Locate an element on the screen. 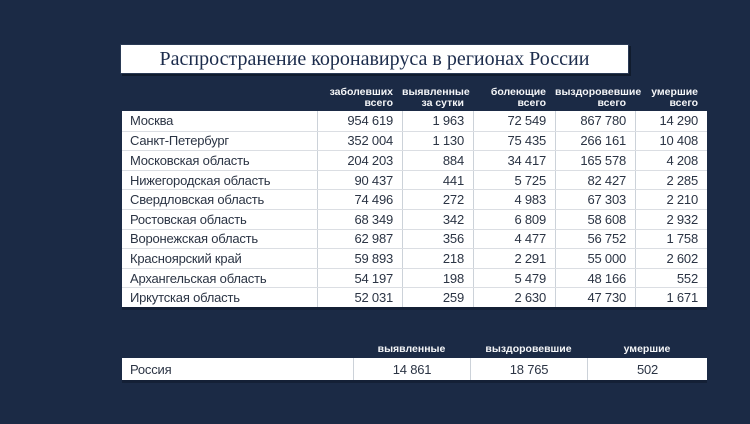 This screenshot has height=424, width=750. value-cell: 2 291 is located at coordinates (514, 258).